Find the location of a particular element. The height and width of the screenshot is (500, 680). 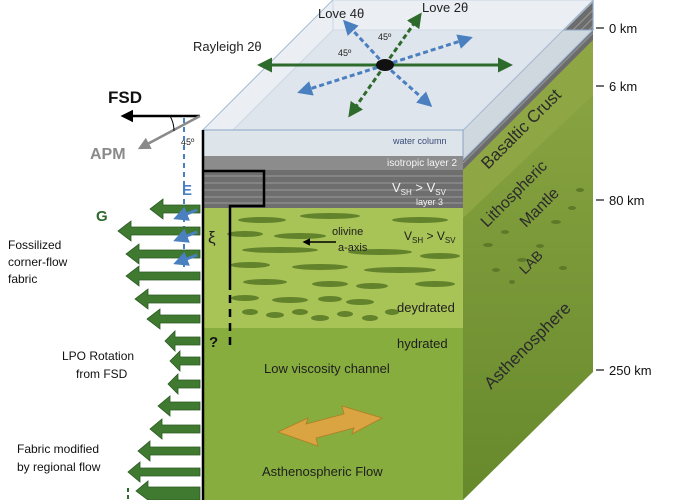

rayleigh-label: Rayleigh 2θ is located at coordinates (227, 46).